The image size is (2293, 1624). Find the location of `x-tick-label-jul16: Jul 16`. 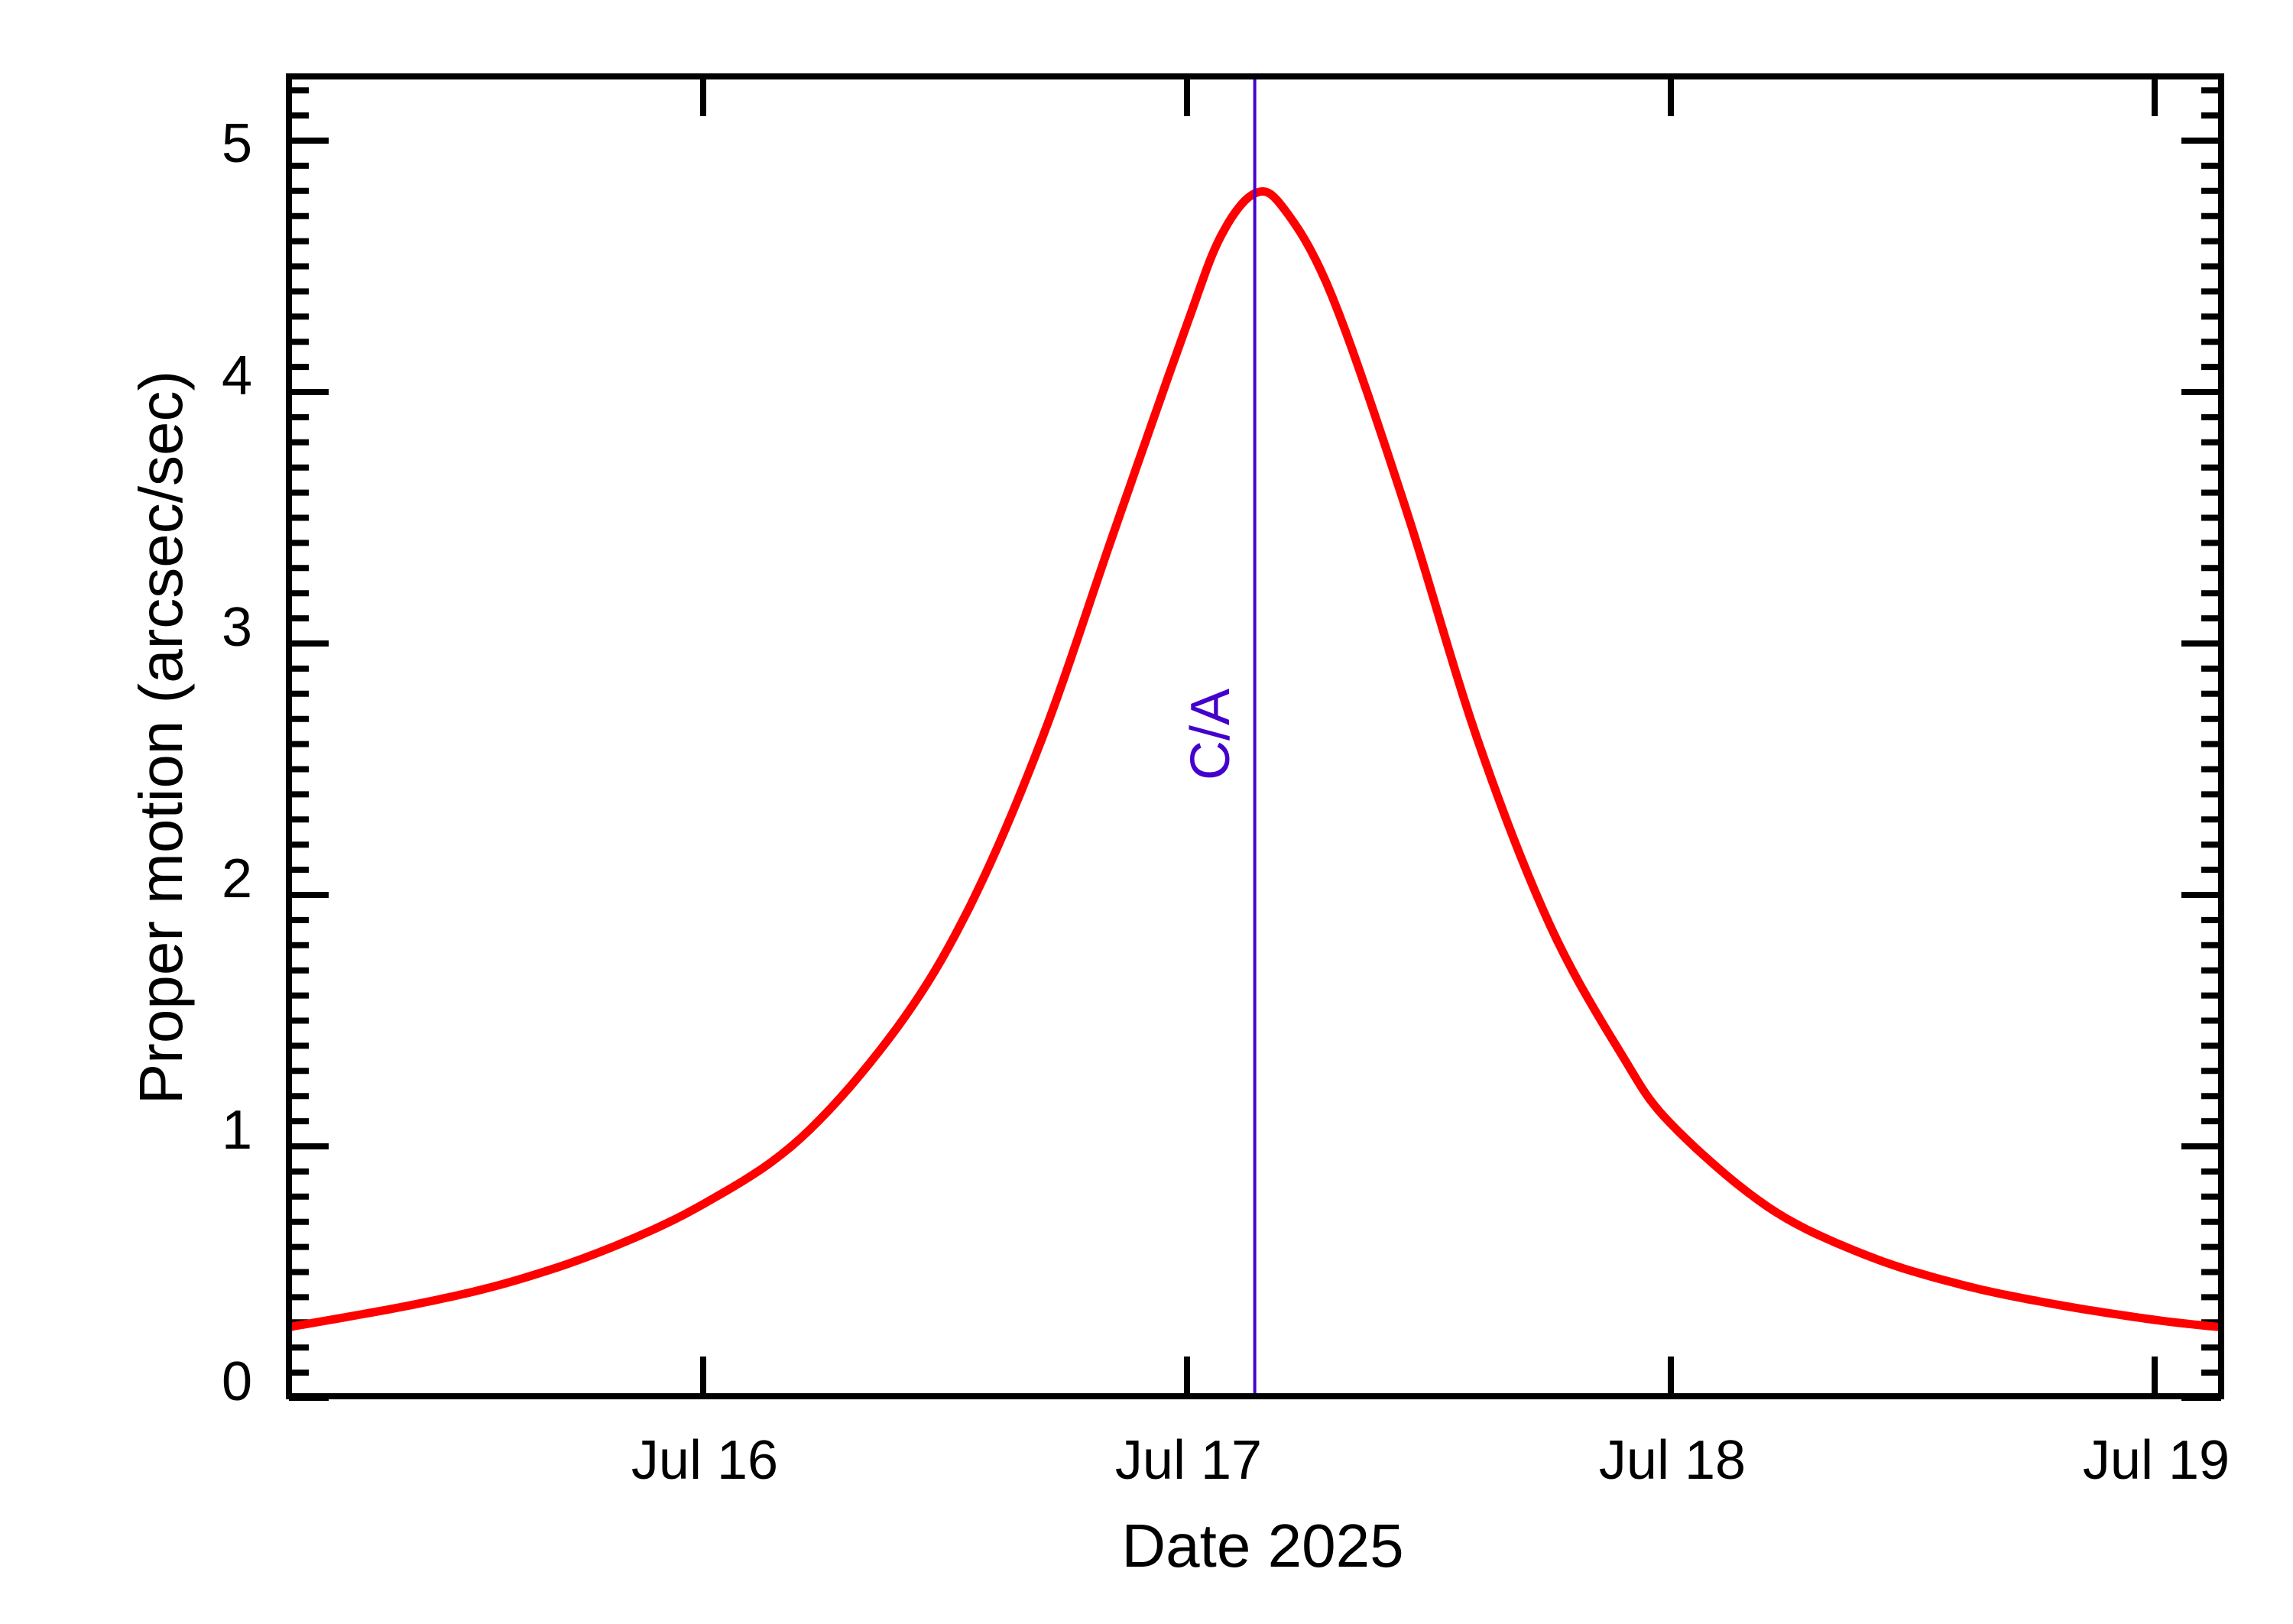

x-tick-label-jul16: Jul 16 is located at coordinates (704, 1460).